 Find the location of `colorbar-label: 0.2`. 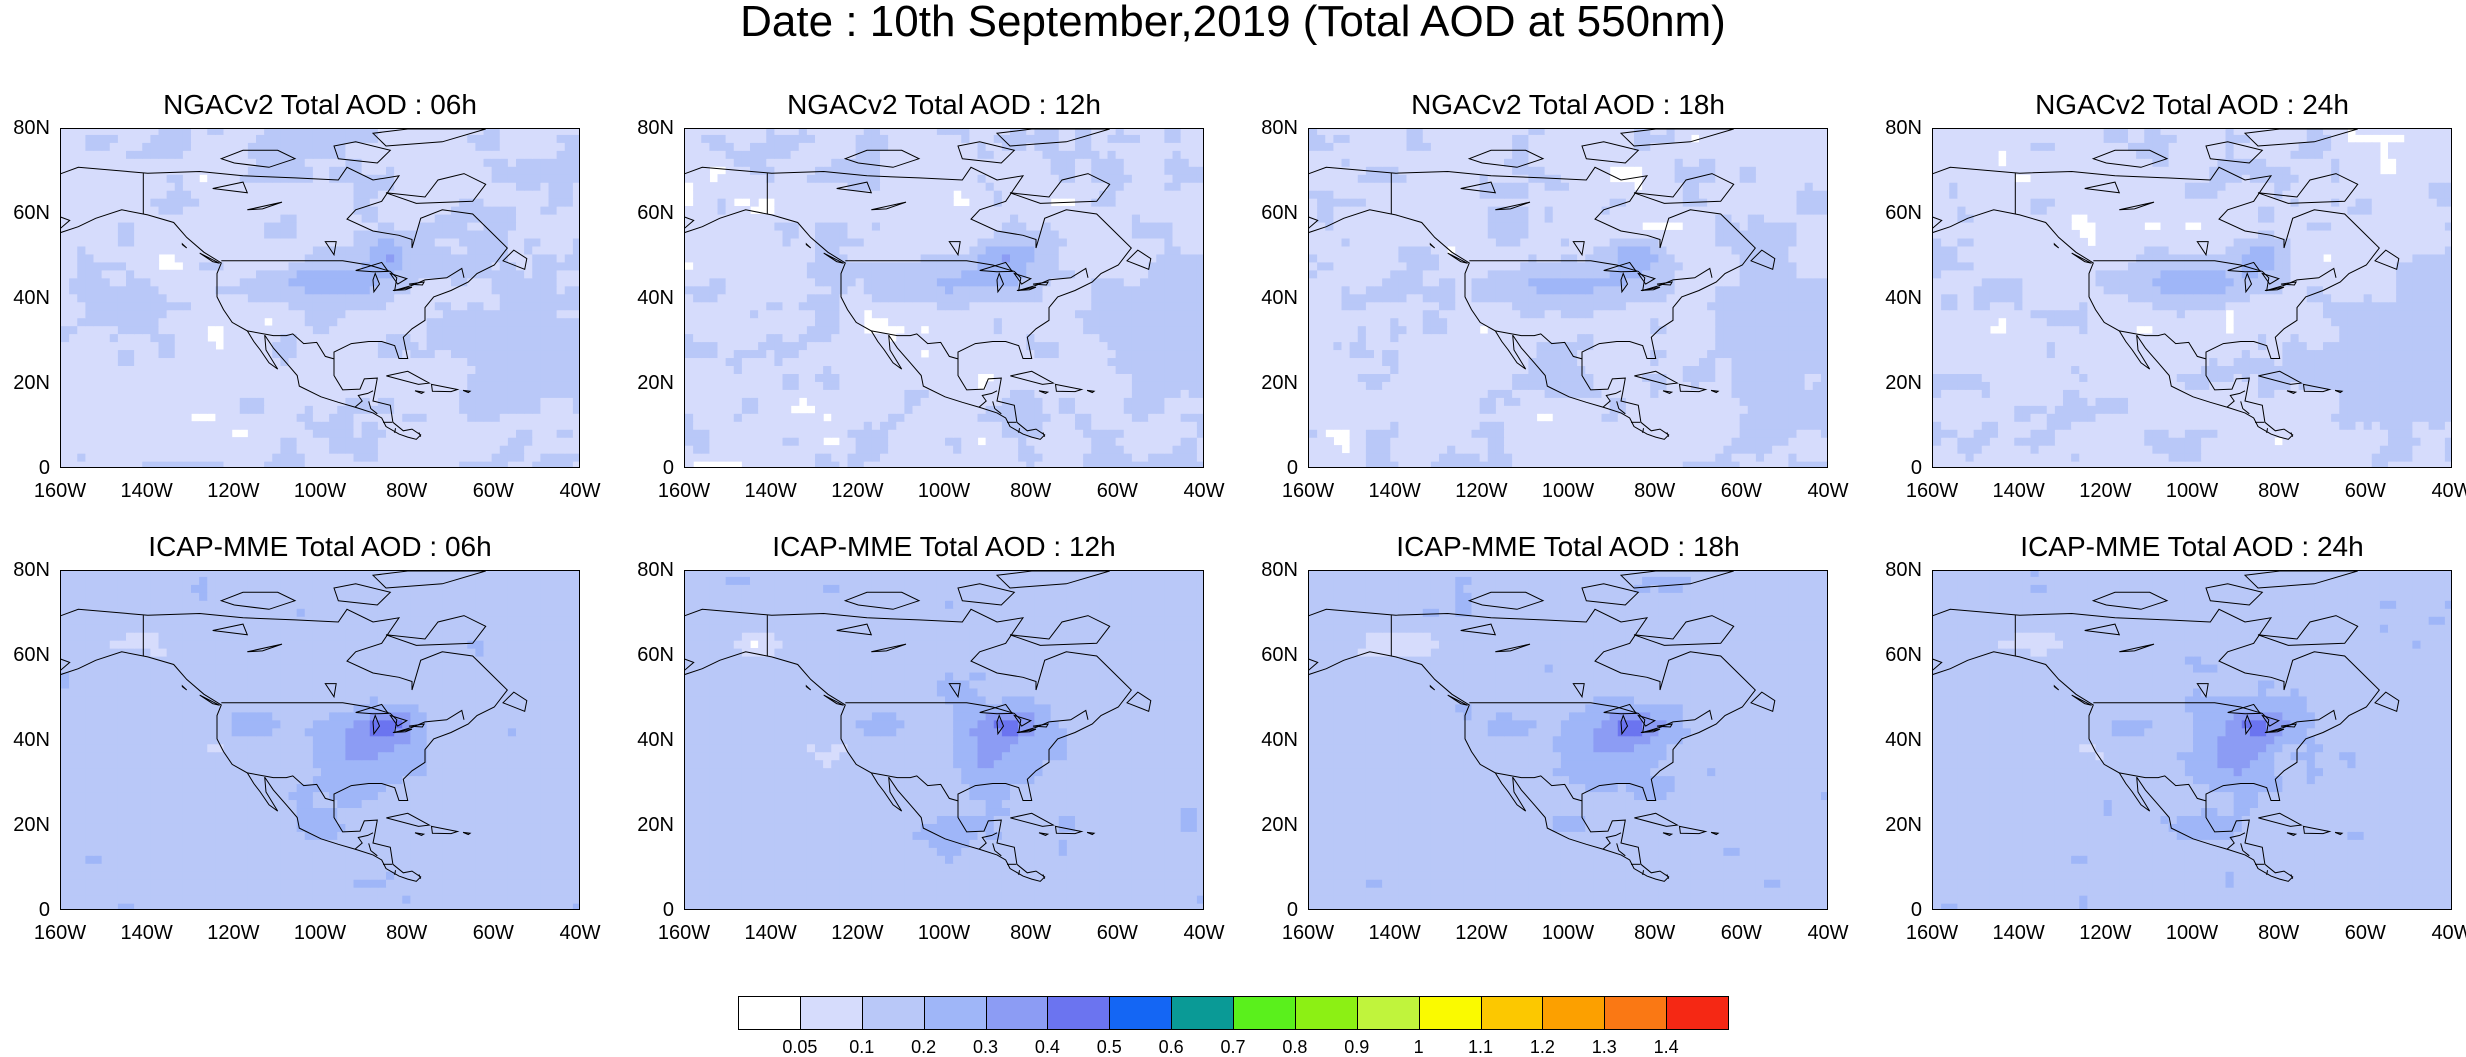

colorbar-label: 0.2 is located at coordinates (924, 1047).